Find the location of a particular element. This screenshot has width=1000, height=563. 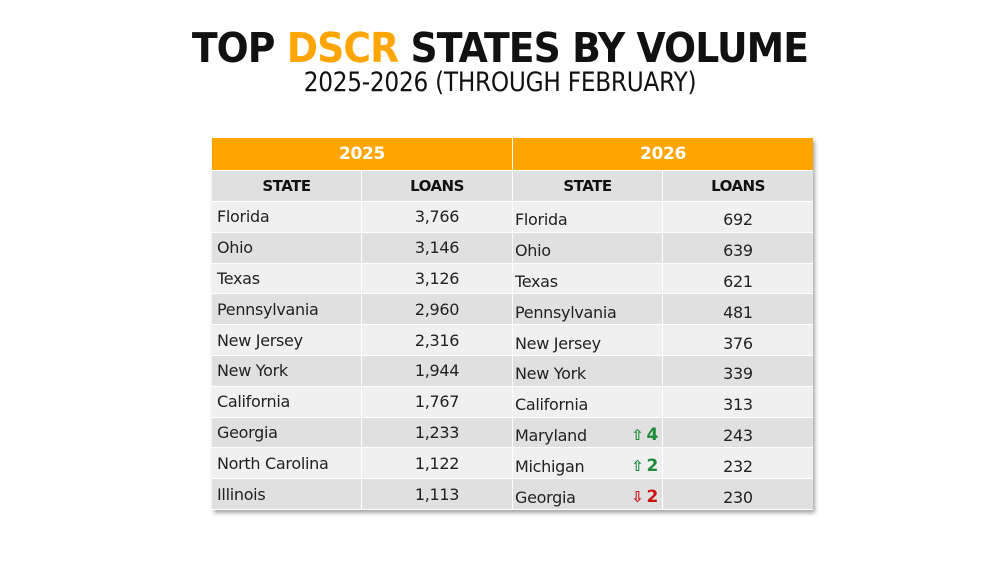

loans-cell: 232 is located at coordinates (738, 463).